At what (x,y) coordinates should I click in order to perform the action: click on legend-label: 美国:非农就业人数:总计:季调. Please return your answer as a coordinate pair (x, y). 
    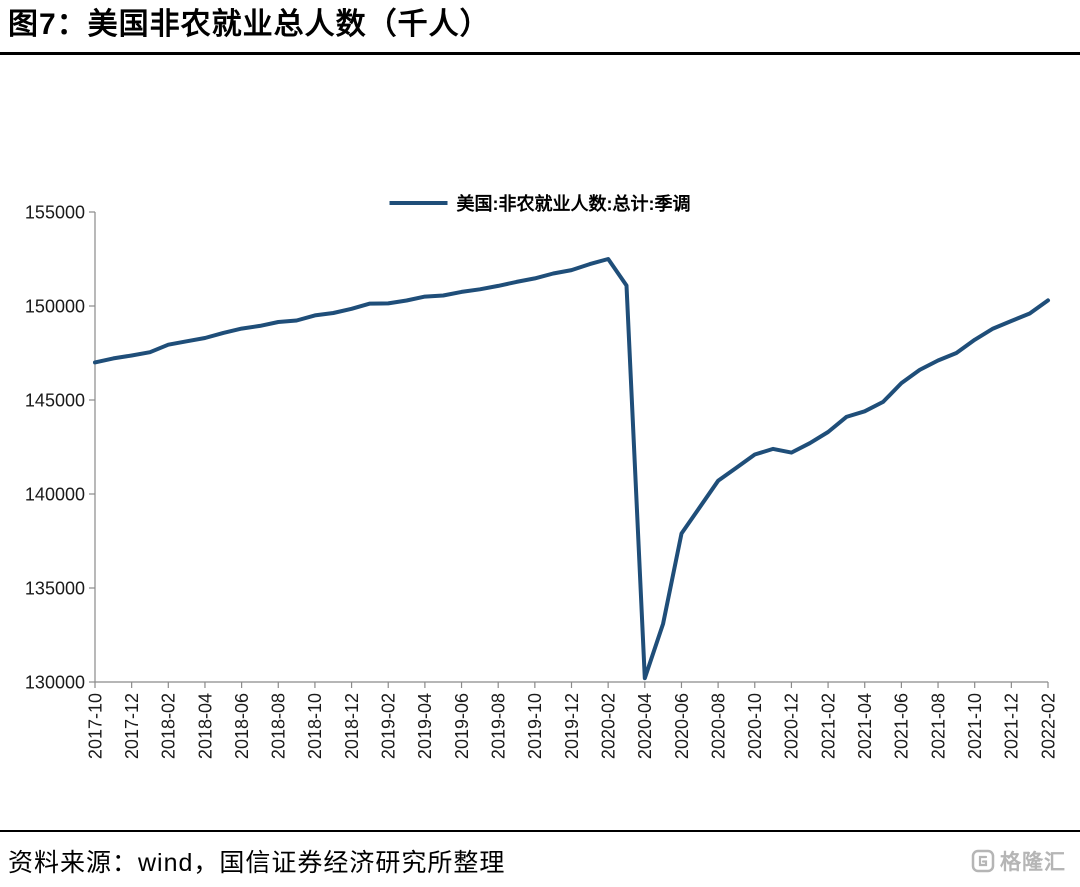
    Looking at the image, I should click on (573, 204).